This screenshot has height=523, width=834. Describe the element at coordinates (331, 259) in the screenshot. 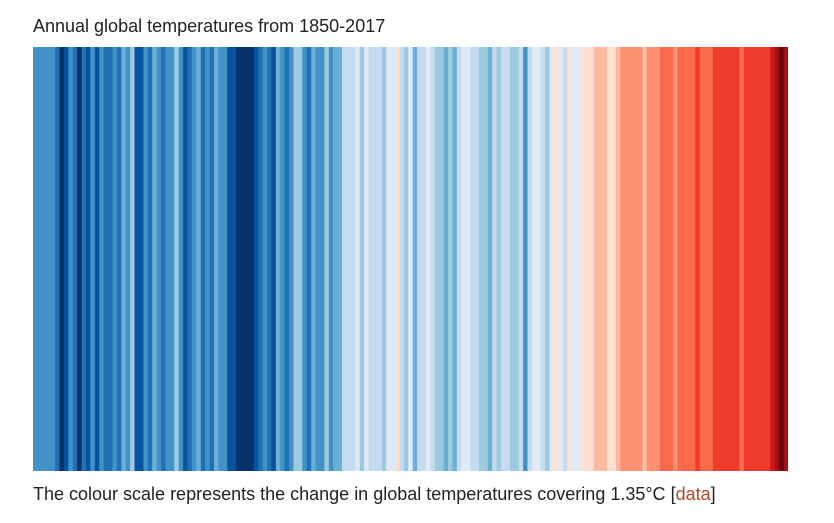

I see `stripe-1917` at that location.